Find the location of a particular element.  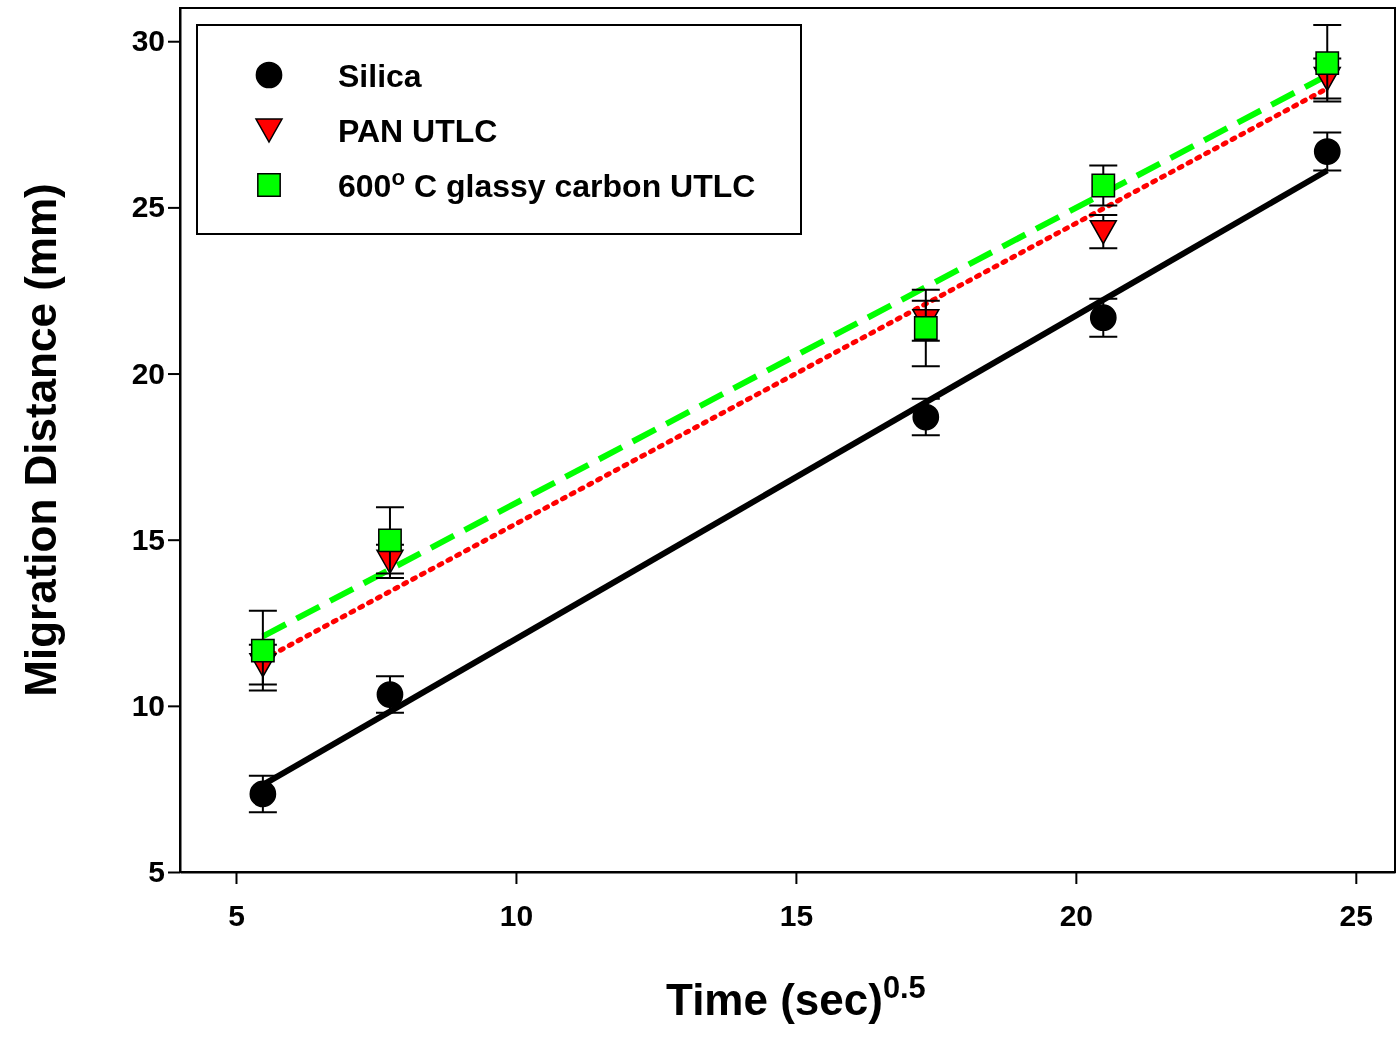

y-tick-label: 30 is located at coordinates (148, 41).